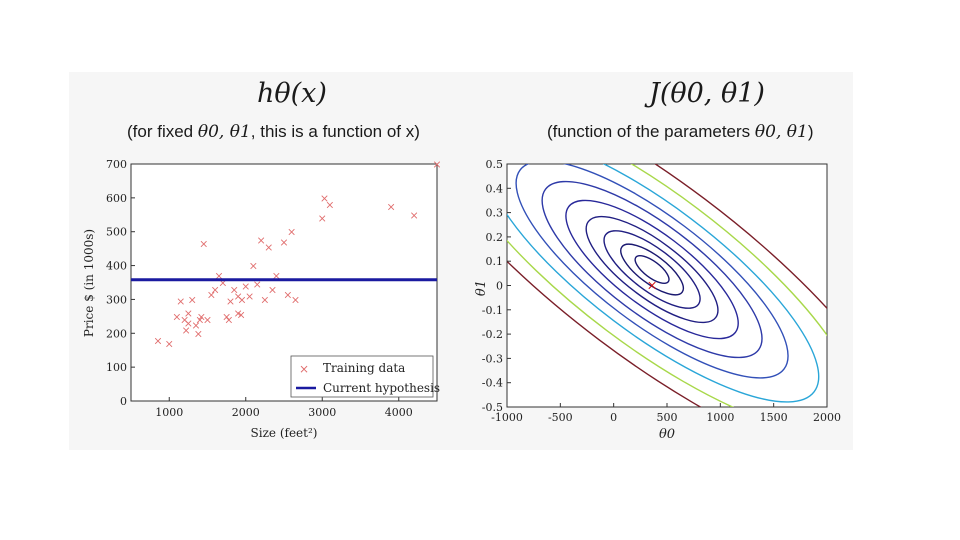 Image resolution: width=960 pixels, height=540 pixels. Describe the element at coordinates (667, 417) in the screenshot. I see `theta0-tick-label: 500` at that location.